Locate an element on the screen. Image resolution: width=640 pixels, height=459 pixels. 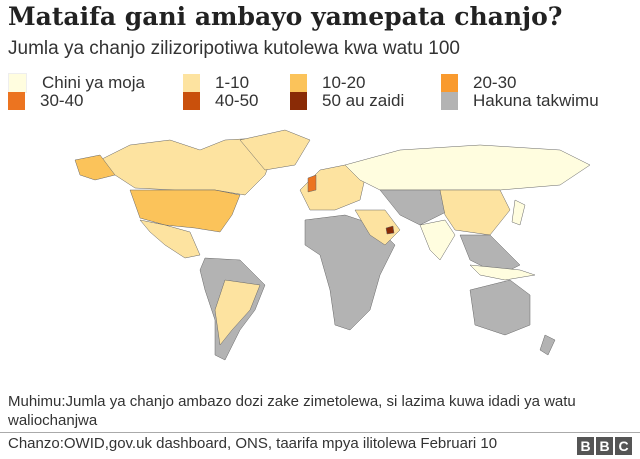
legend-item: 50 au zaidi is located at coordinates (347, 101).